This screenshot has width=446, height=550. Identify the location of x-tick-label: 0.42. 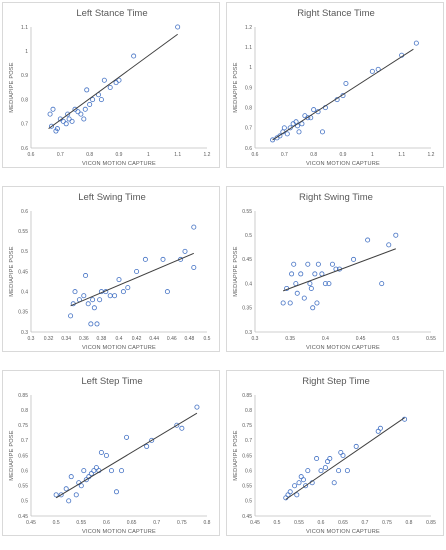
(137, 339).